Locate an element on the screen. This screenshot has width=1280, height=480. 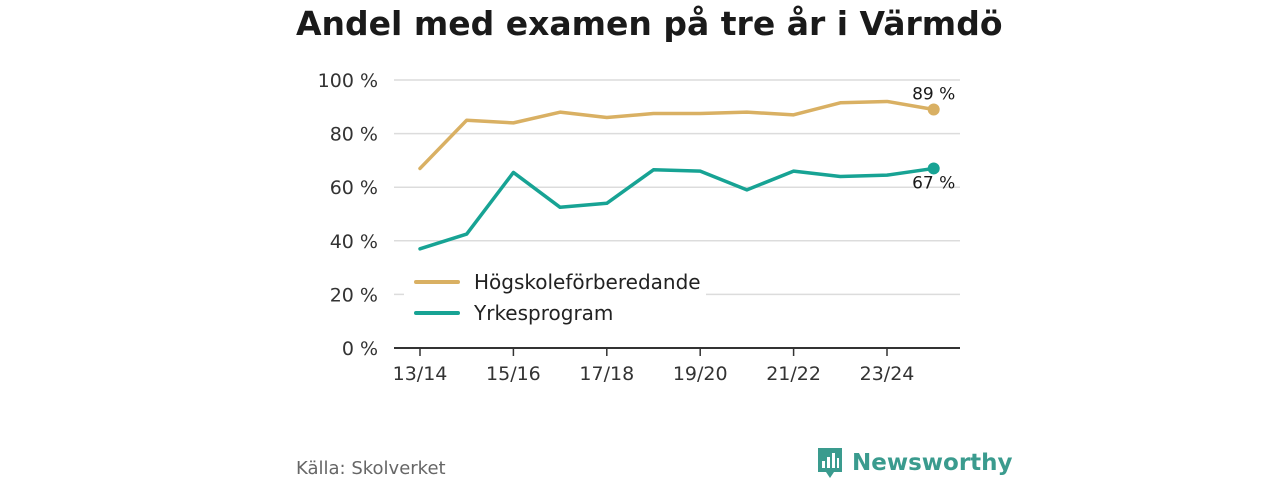
series-end-label: 89 % is located at coordinates (933, 94).